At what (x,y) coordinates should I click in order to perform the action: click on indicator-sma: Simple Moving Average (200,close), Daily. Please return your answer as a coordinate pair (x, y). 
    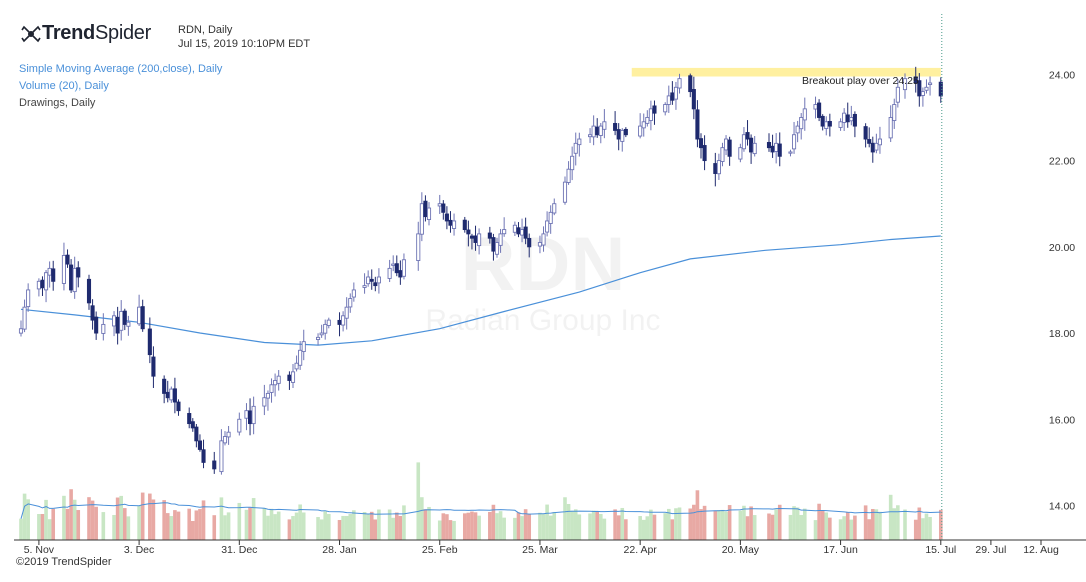
    Looking at the image, I should click on (121, 69).